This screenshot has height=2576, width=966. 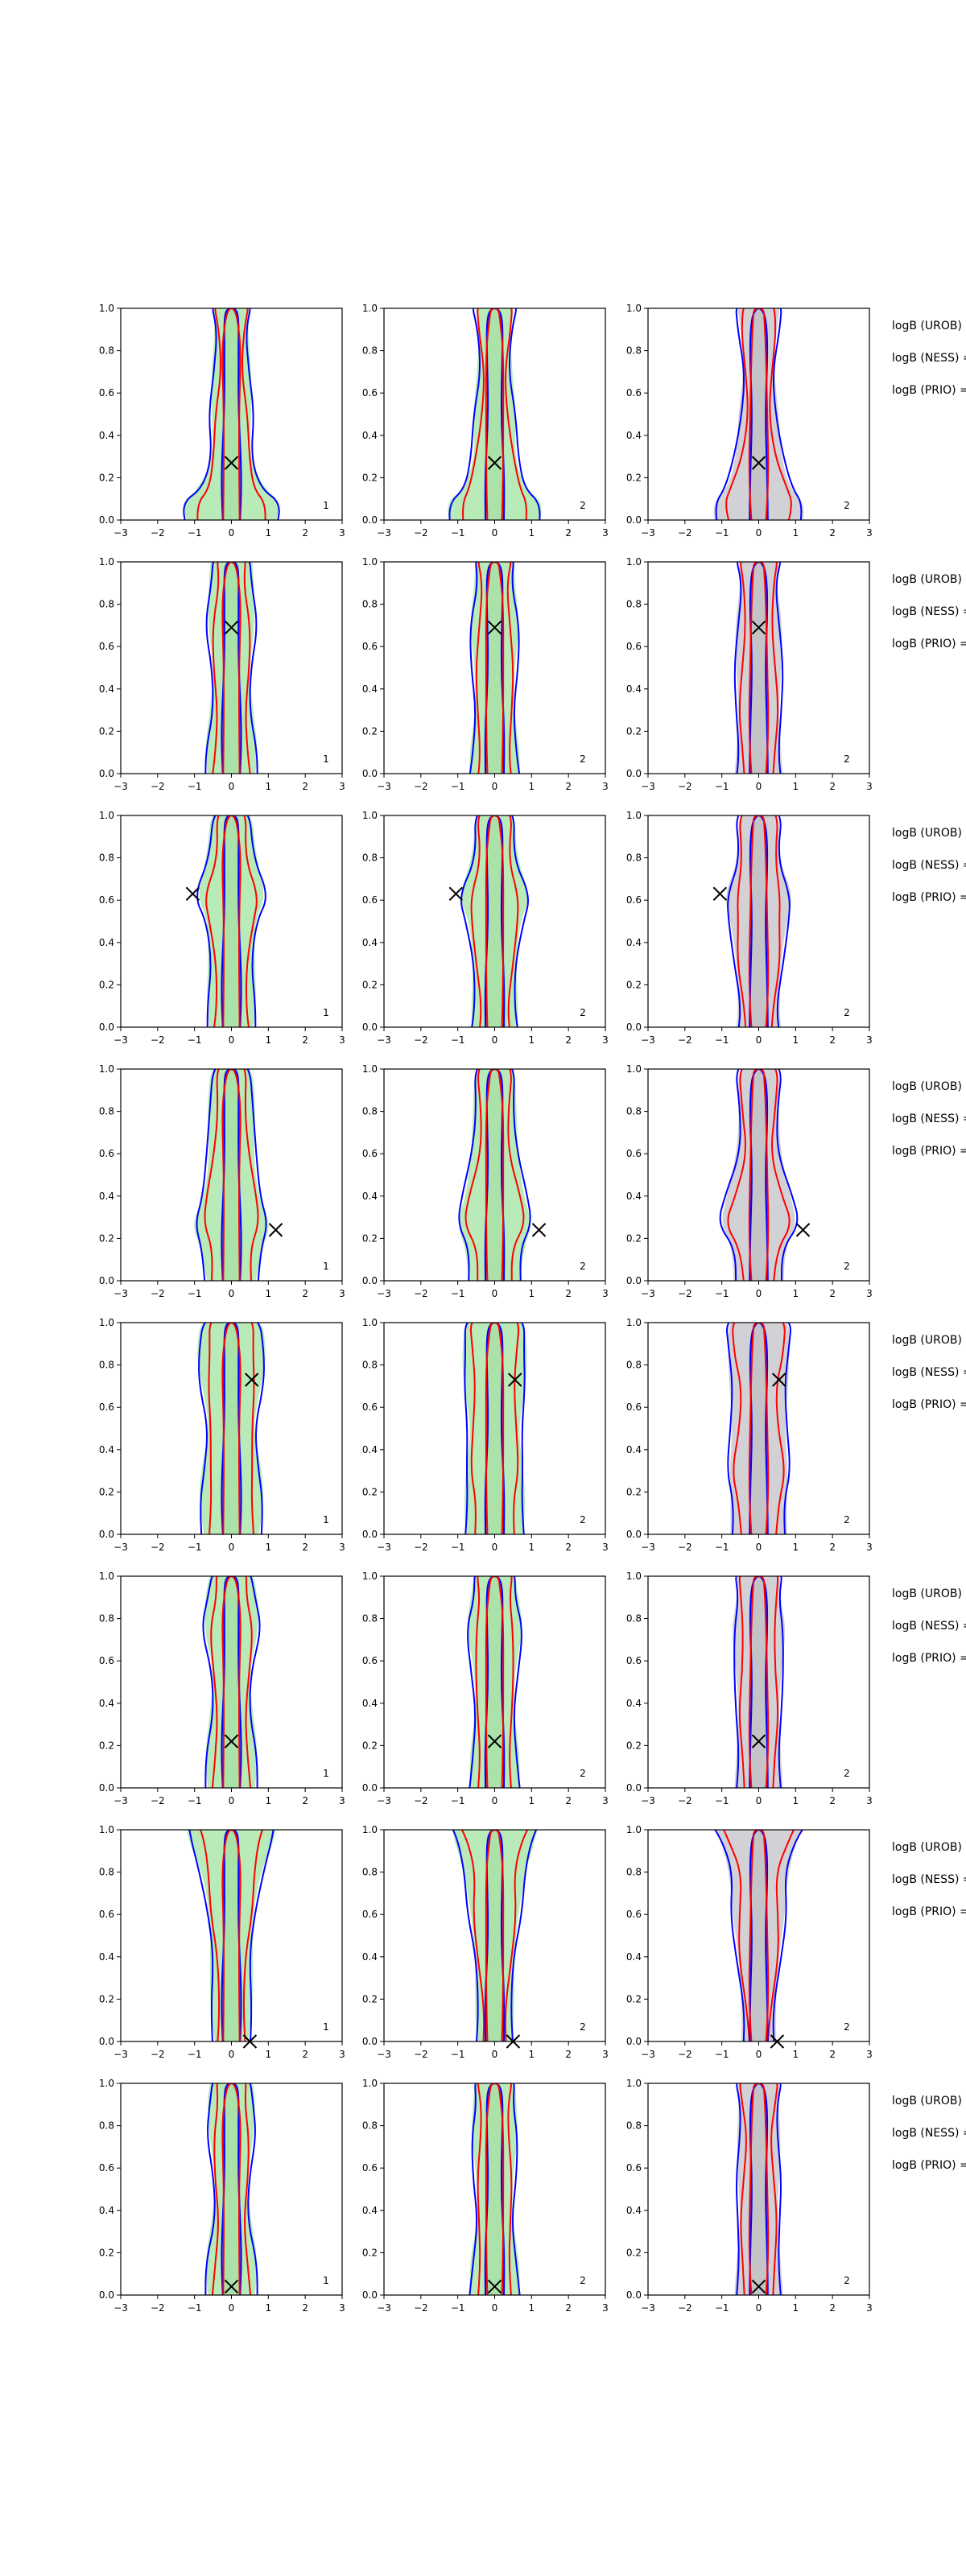 What do you see at coordinates (485, 1181) in the screenshot?
I see `panel-r4-c2: −3 −2 −1 0 1 2 3 0.0 0.2 0.4 0.6 0.8 1.0 2` at bounding box center [485, 1181].